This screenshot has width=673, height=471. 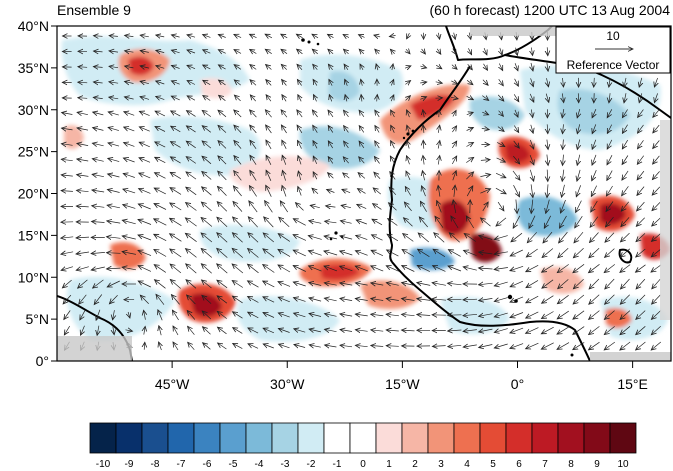 I want to click on lon-tick-label: 15°W, so click(x=402, y=384).